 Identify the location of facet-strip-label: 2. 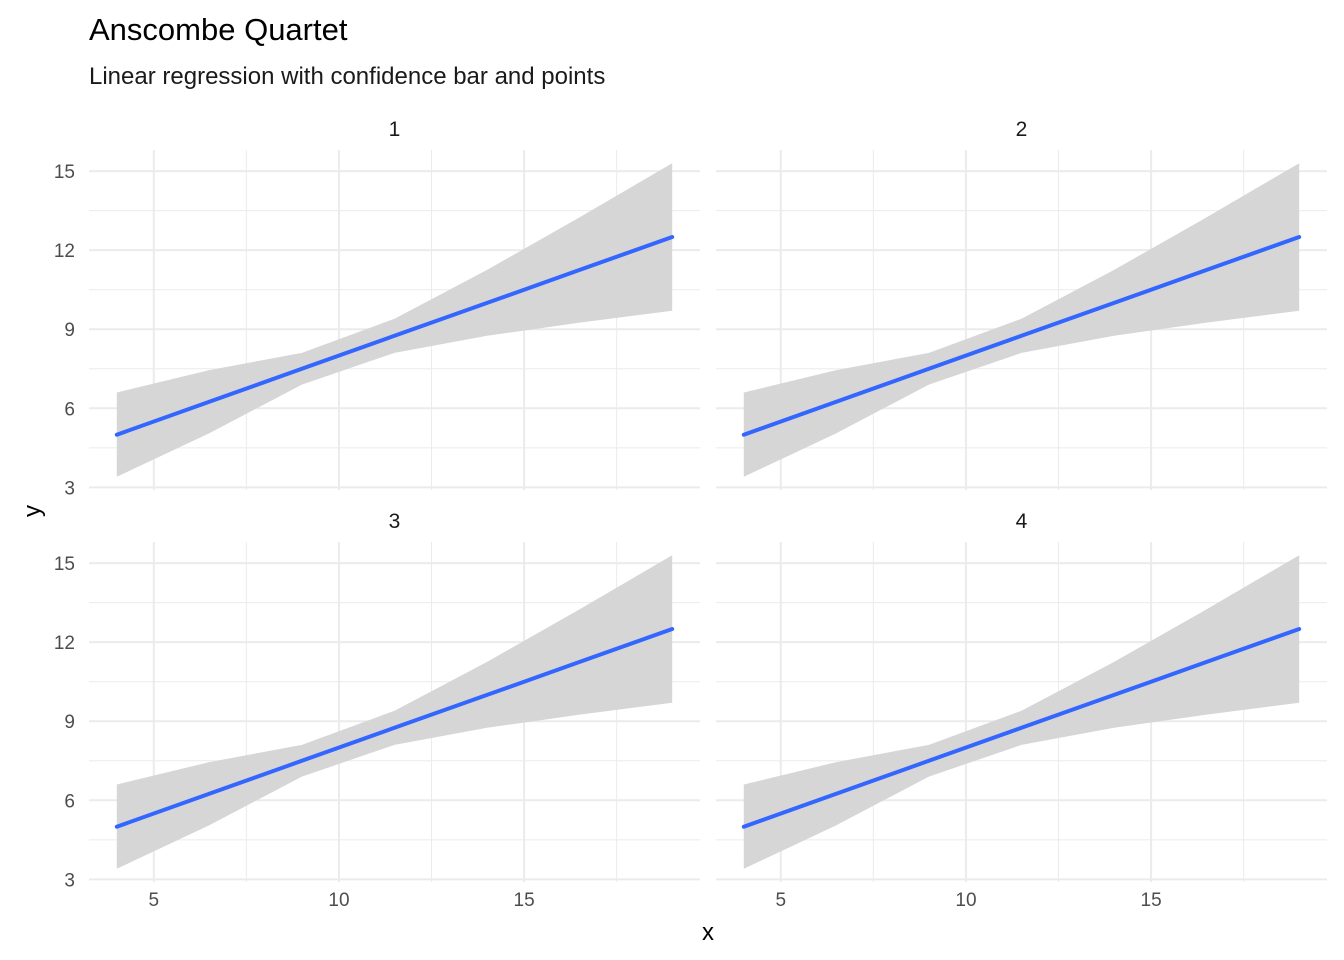
(1022, 129).